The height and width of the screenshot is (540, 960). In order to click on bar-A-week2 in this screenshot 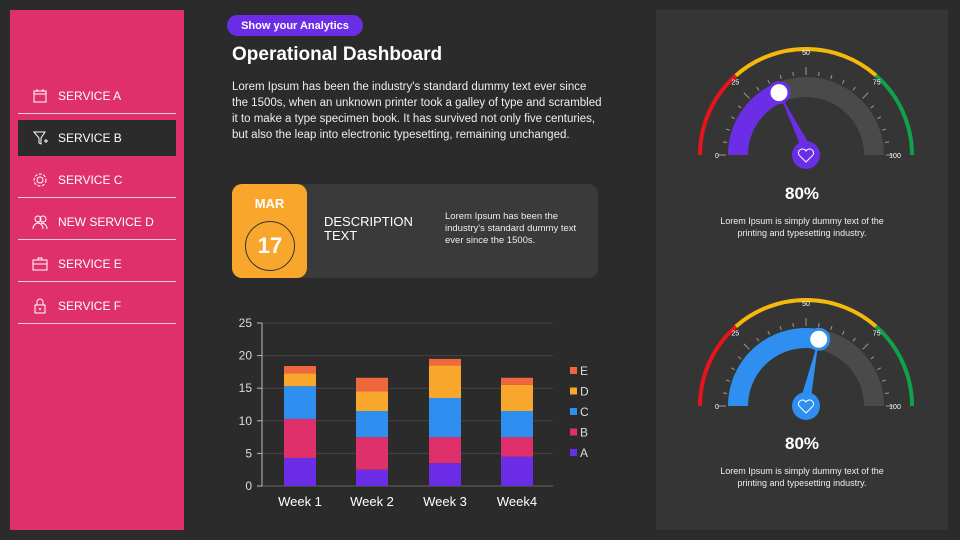, I will do `click(372, 477)`.